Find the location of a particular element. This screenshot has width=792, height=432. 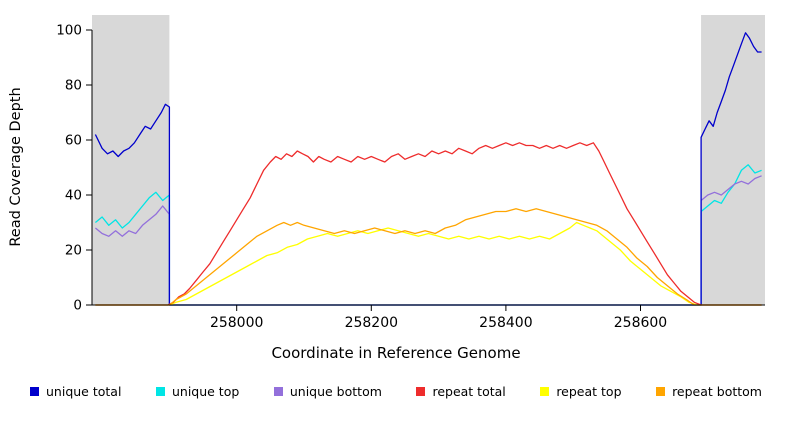

x-tick-label: 258600 is located at coordinates (640, 323).